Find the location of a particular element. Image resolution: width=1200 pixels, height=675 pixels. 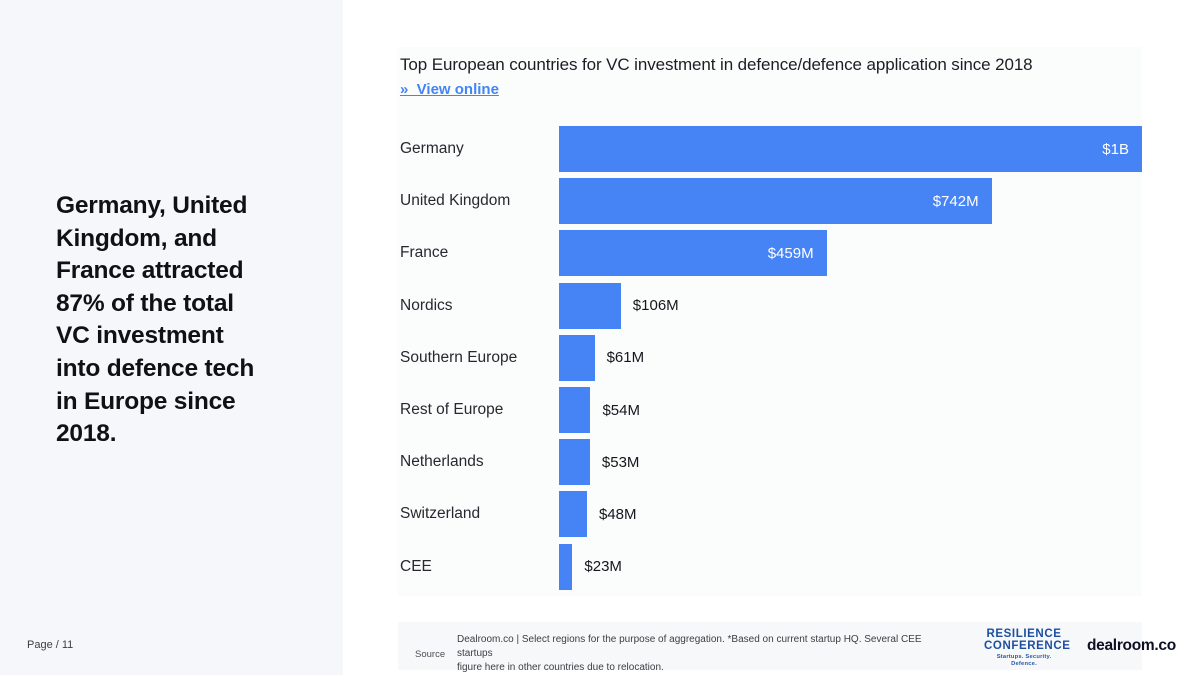

bar-area: $1B is located at coordinates (850, 149).